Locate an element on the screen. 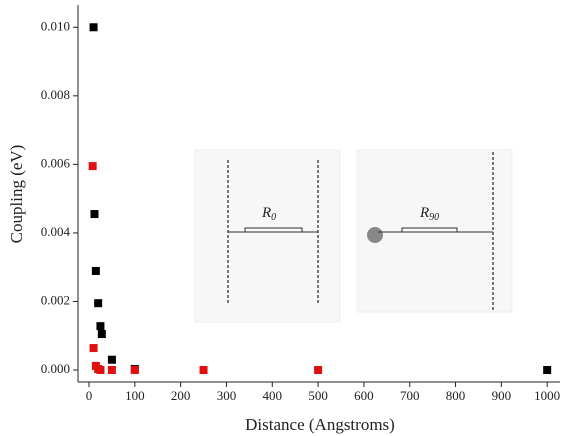 The height and width of the screenshot is (436, 567). inset-r0 is located at coordinates (267, 236).